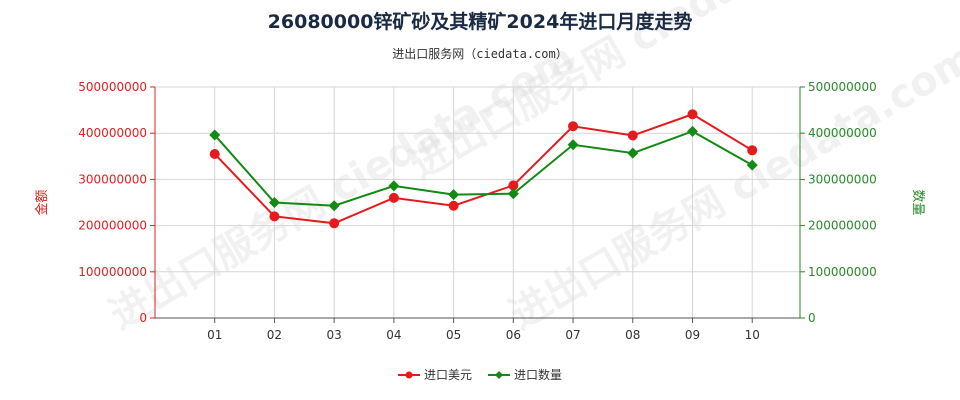 The height and width of the screenshot is (400, 960). What do you see at coordinates (112, 272) in the screenshot?
I see `y-left-tick-label: 100000000` at bounding box center [112, 272].